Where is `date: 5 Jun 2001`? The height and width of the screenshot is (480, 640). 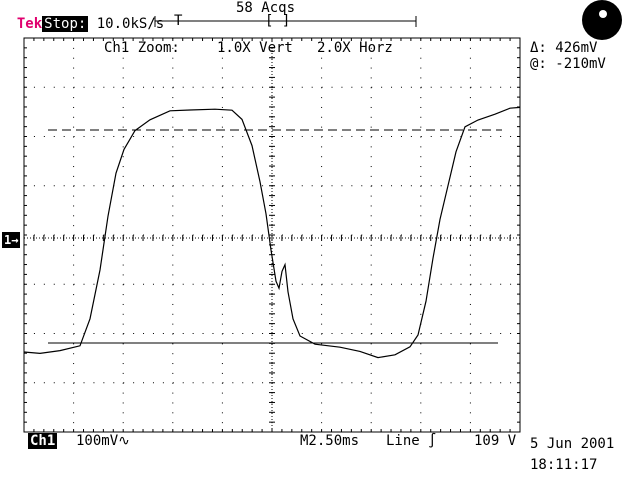
date: 5 Jun 2001 is located at coordinates (572, 444).